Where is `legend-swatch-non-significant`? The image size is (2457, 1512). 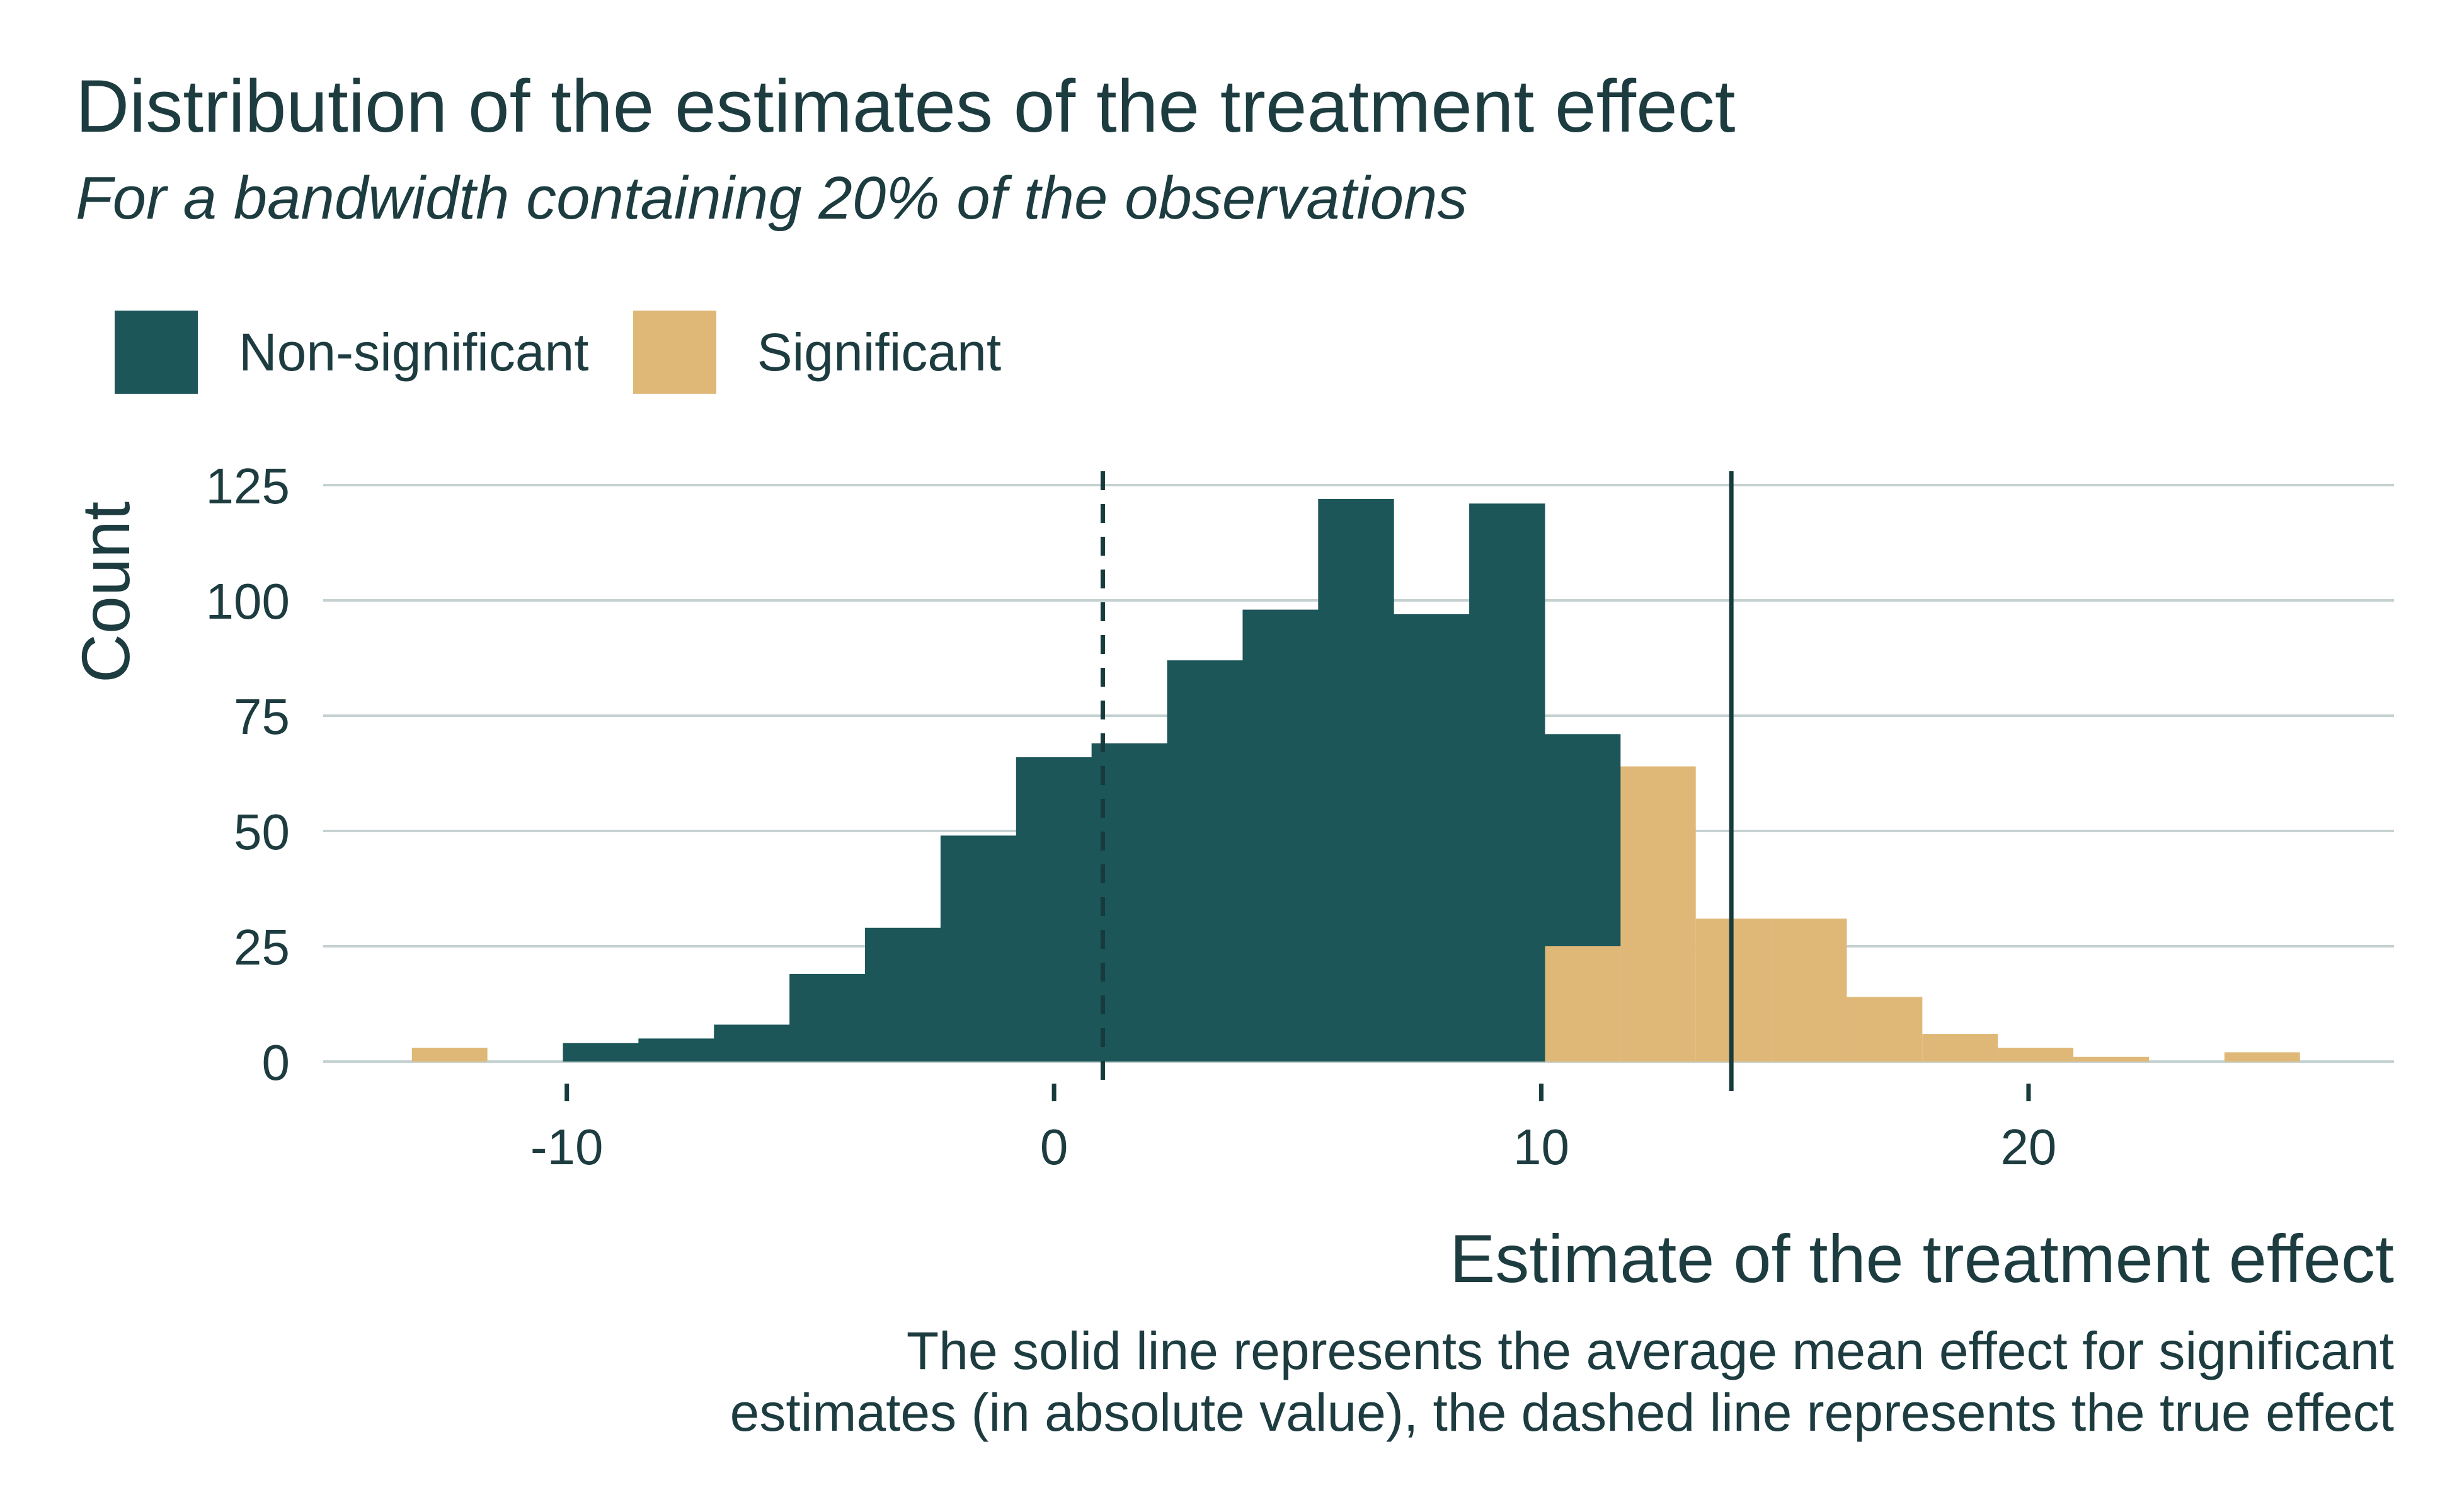
legend-swatch-non-significant is located at coordinates (156, 352).